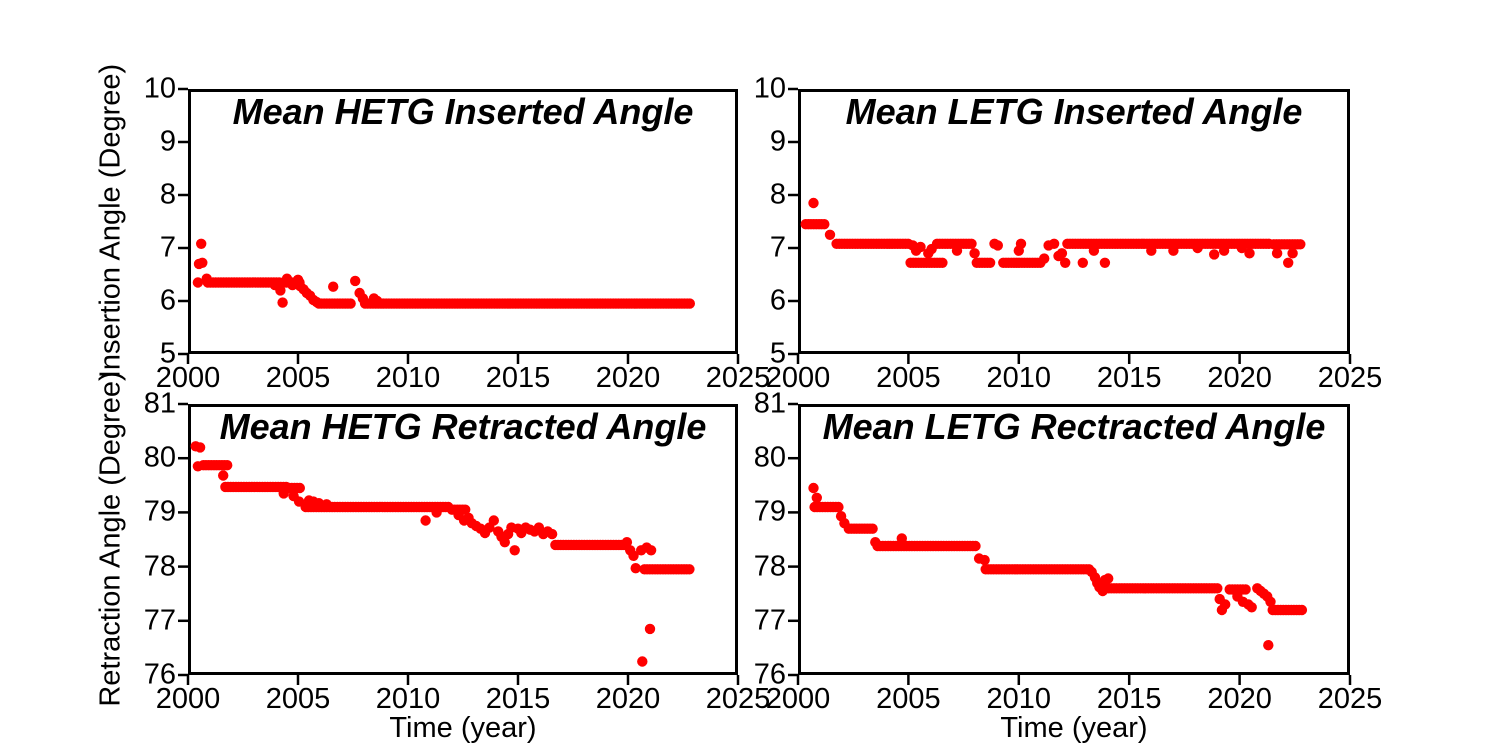  What do you see at coordinates (188, 378) in the screenshot?
I see `x-tick-label-hetg-inserted: 2000` at bounding box center [188, 378].